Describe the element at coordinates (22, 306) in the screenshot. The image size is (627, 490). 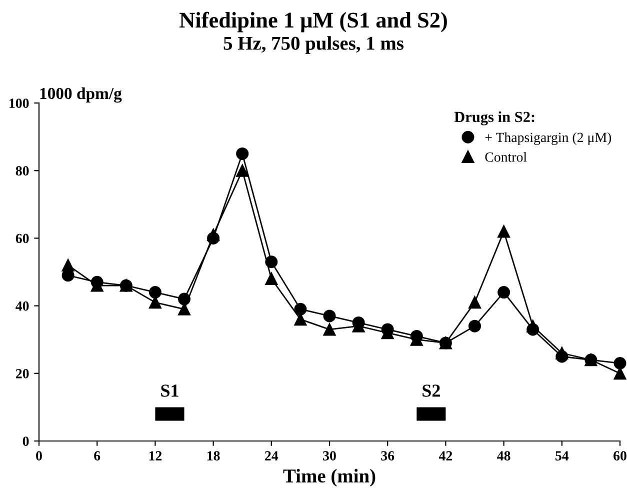
I see `y-tick-label: 40` at that location.